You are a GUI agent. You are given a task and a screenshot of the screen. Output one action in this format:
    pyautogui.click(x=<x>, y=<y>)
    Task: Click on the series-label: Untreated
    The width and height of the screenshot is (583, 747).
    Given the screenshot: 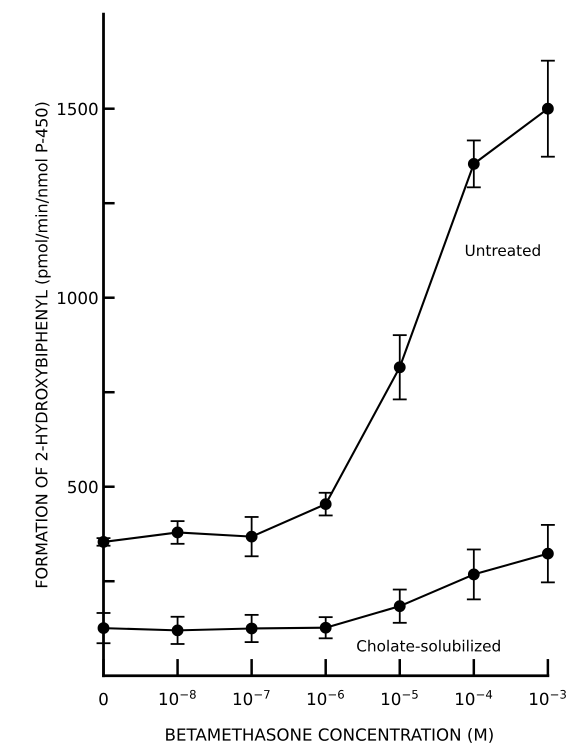 What is the action you would take?
    pyautogui.click(x=503, y=250)
    